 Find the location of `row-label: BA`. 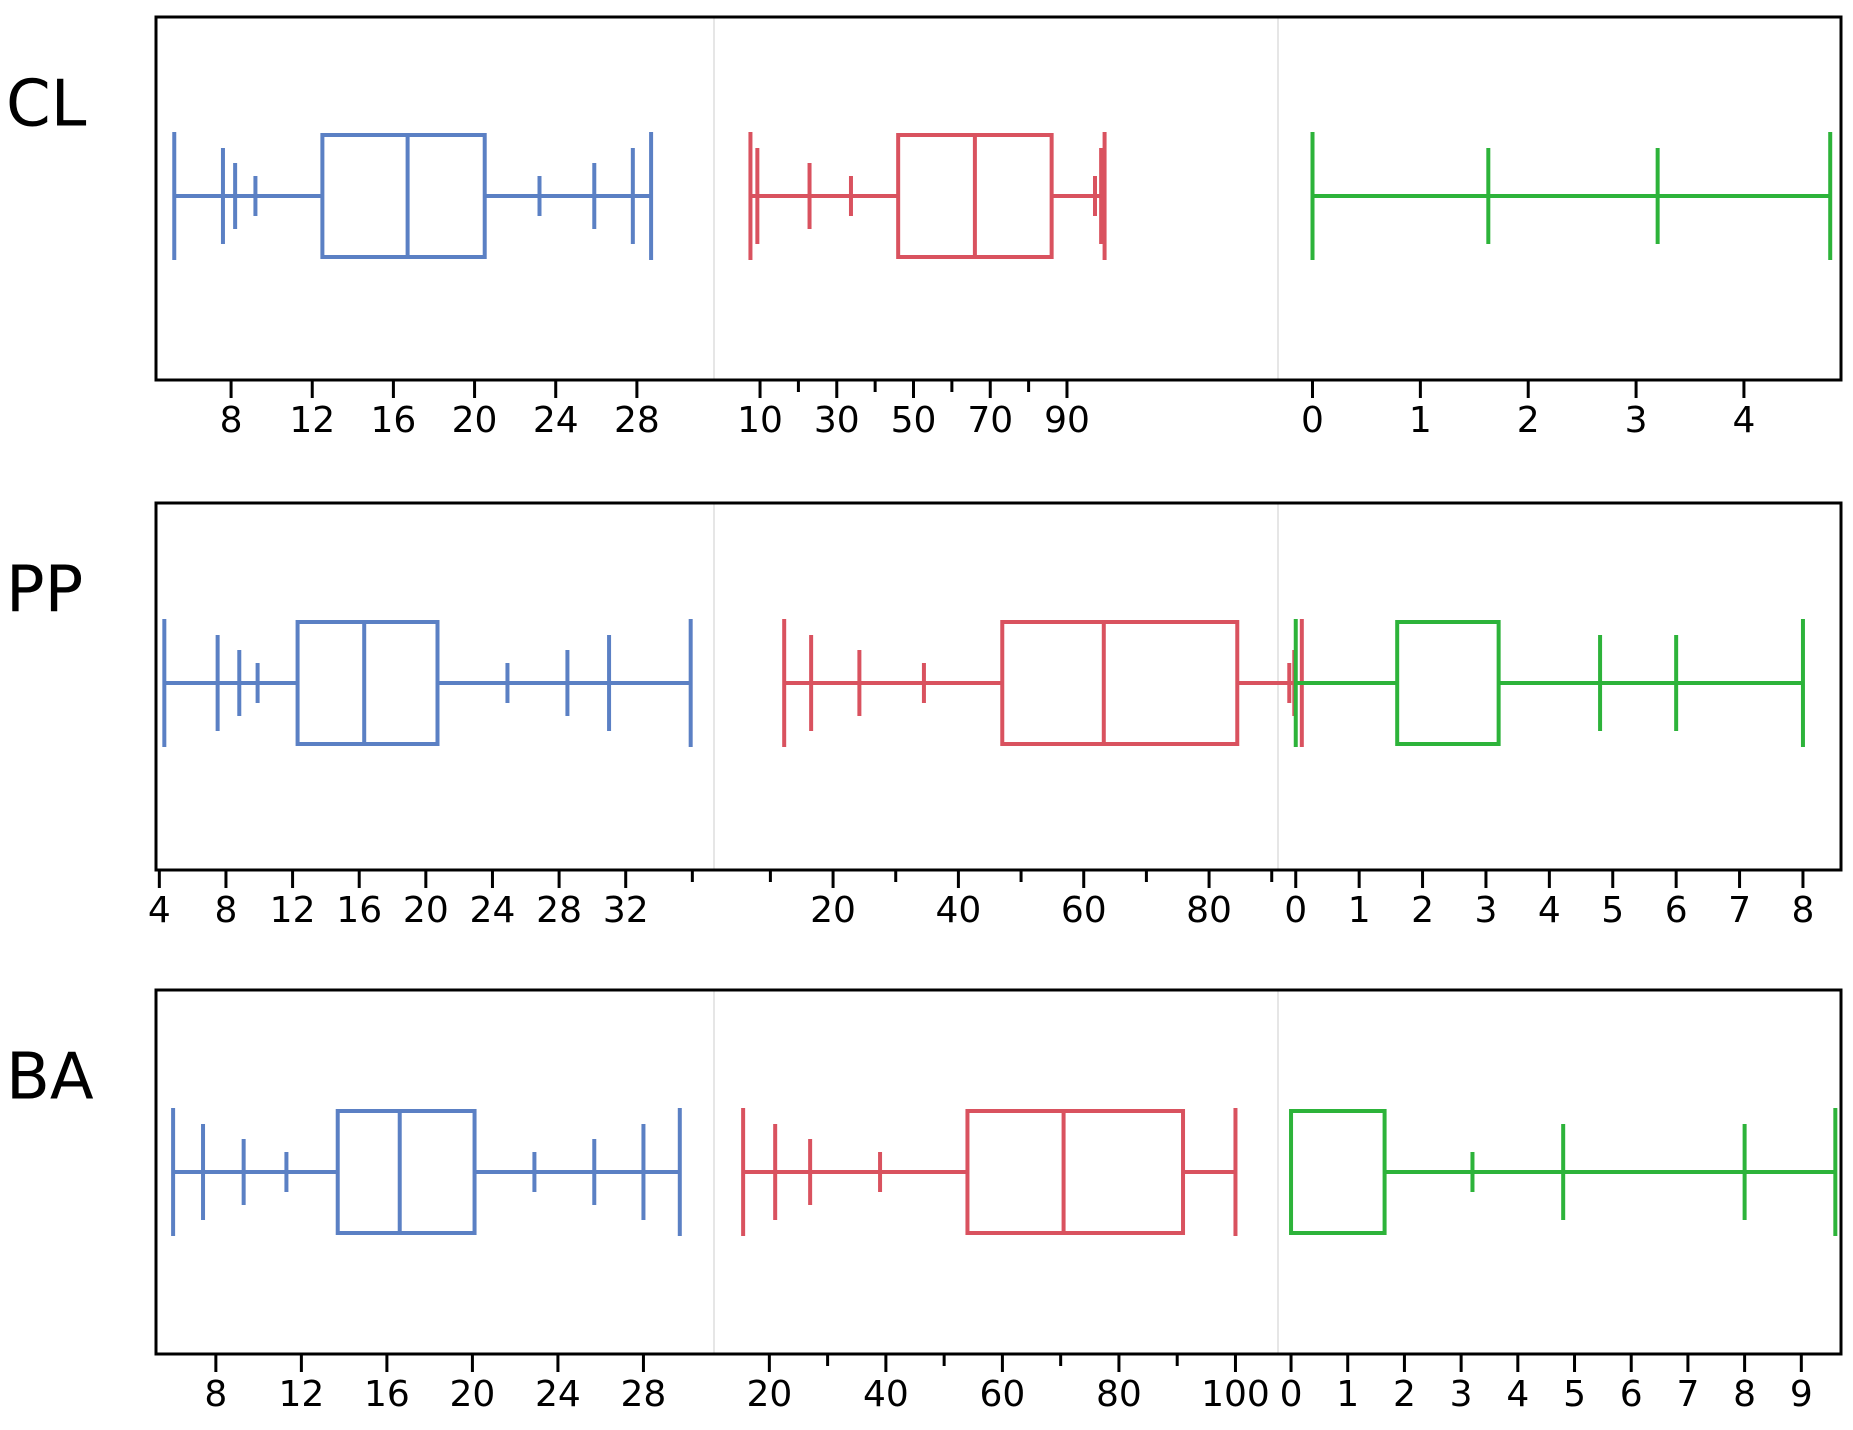

row-label: BA is located at coordinates (50, 1078).